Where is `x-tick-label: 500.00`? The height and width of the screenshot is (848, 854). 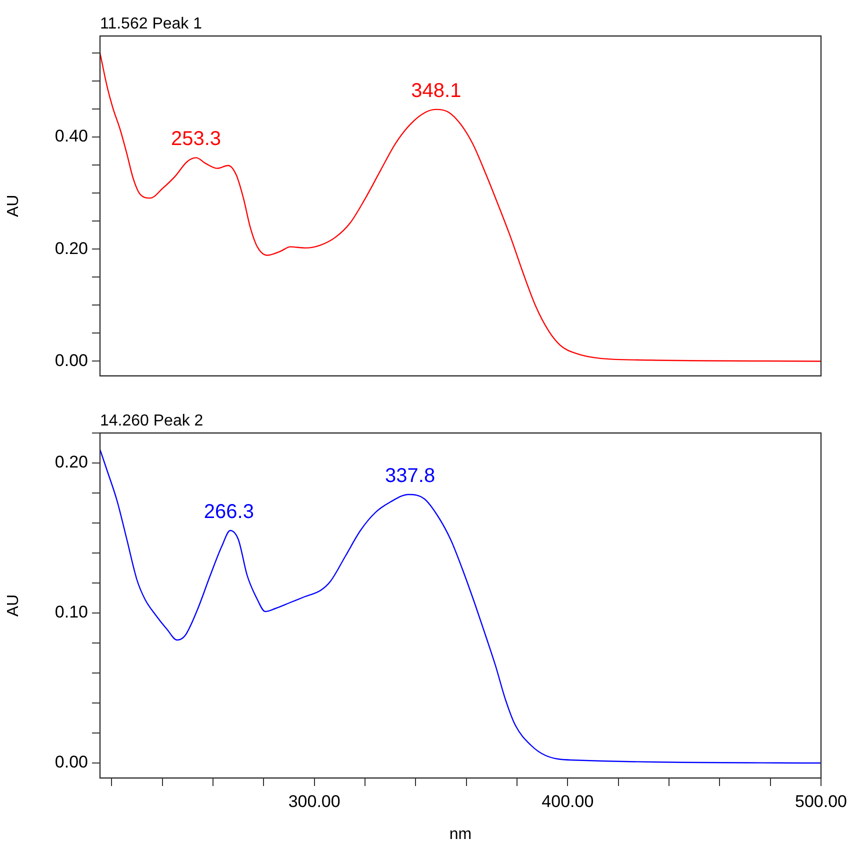
x-tick-label: 500.00 is located at coordinates (821, 801).